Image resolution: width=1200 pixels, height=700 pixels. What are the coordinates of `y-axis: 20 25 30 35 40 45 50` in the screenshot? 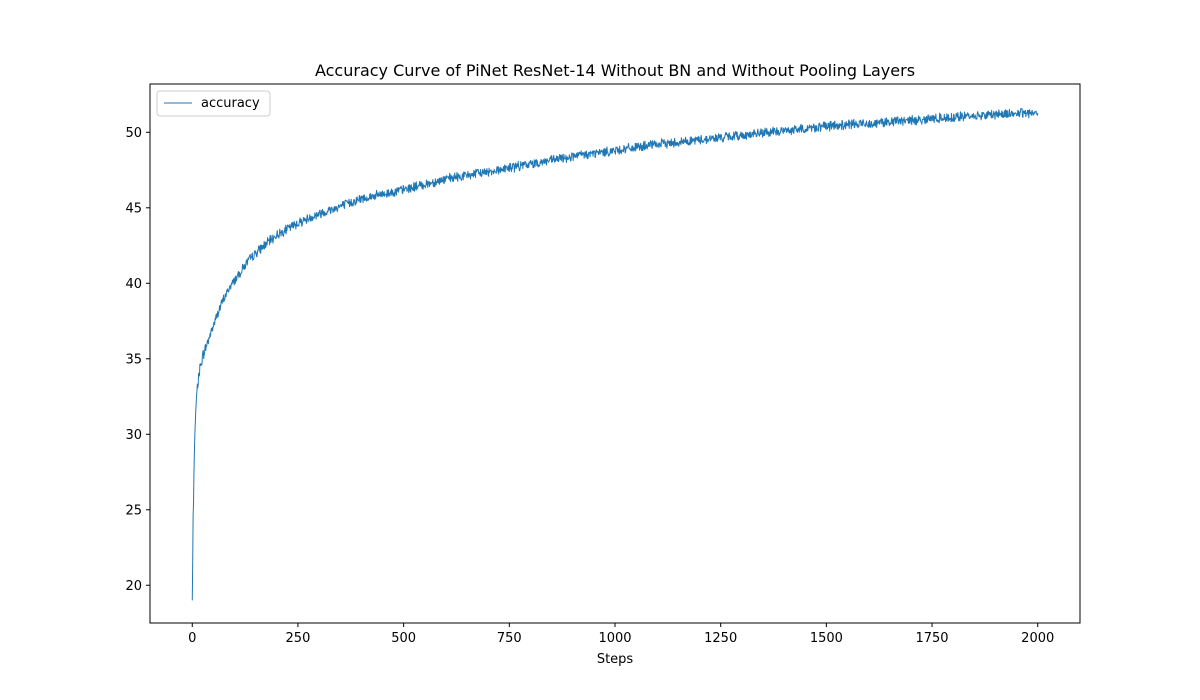 It's located at (137, 360).